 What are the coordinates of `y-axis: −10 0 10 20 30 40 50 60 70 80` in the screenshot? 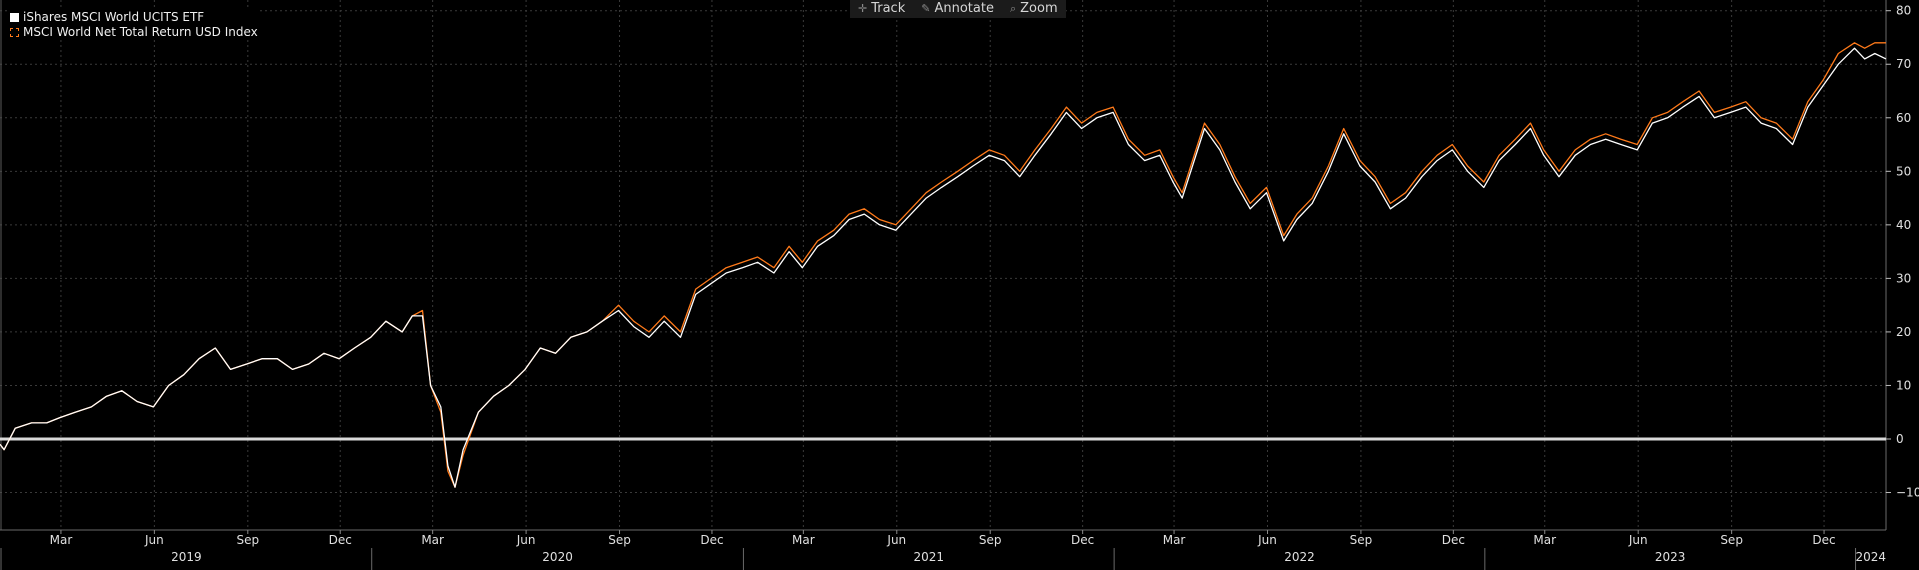 It's located at (1902, 252).